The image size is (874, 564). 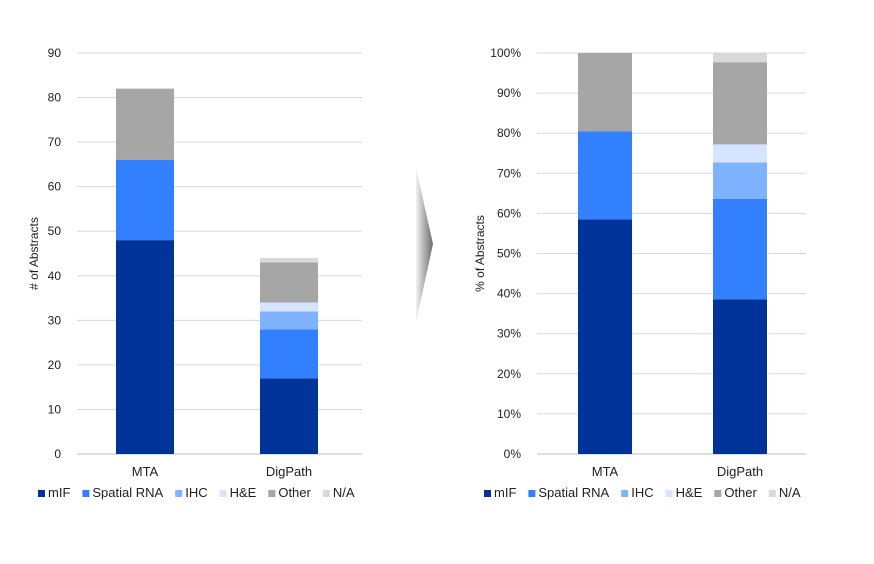 I want to click on y-tick-label: 0%, so click(x=513, y=454).